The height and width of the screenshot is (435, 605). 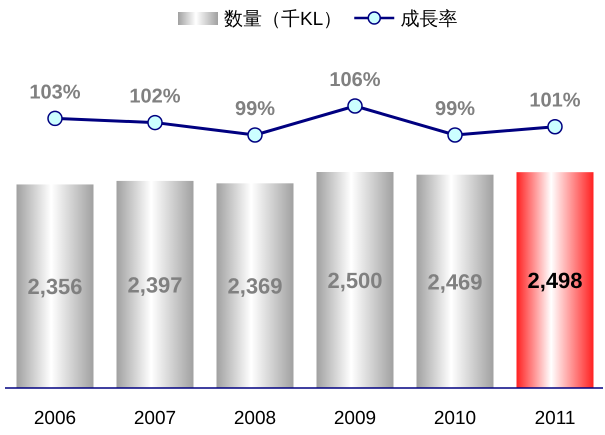 I want to click on x-tick-label: 2006, so click(x=55, y=418).